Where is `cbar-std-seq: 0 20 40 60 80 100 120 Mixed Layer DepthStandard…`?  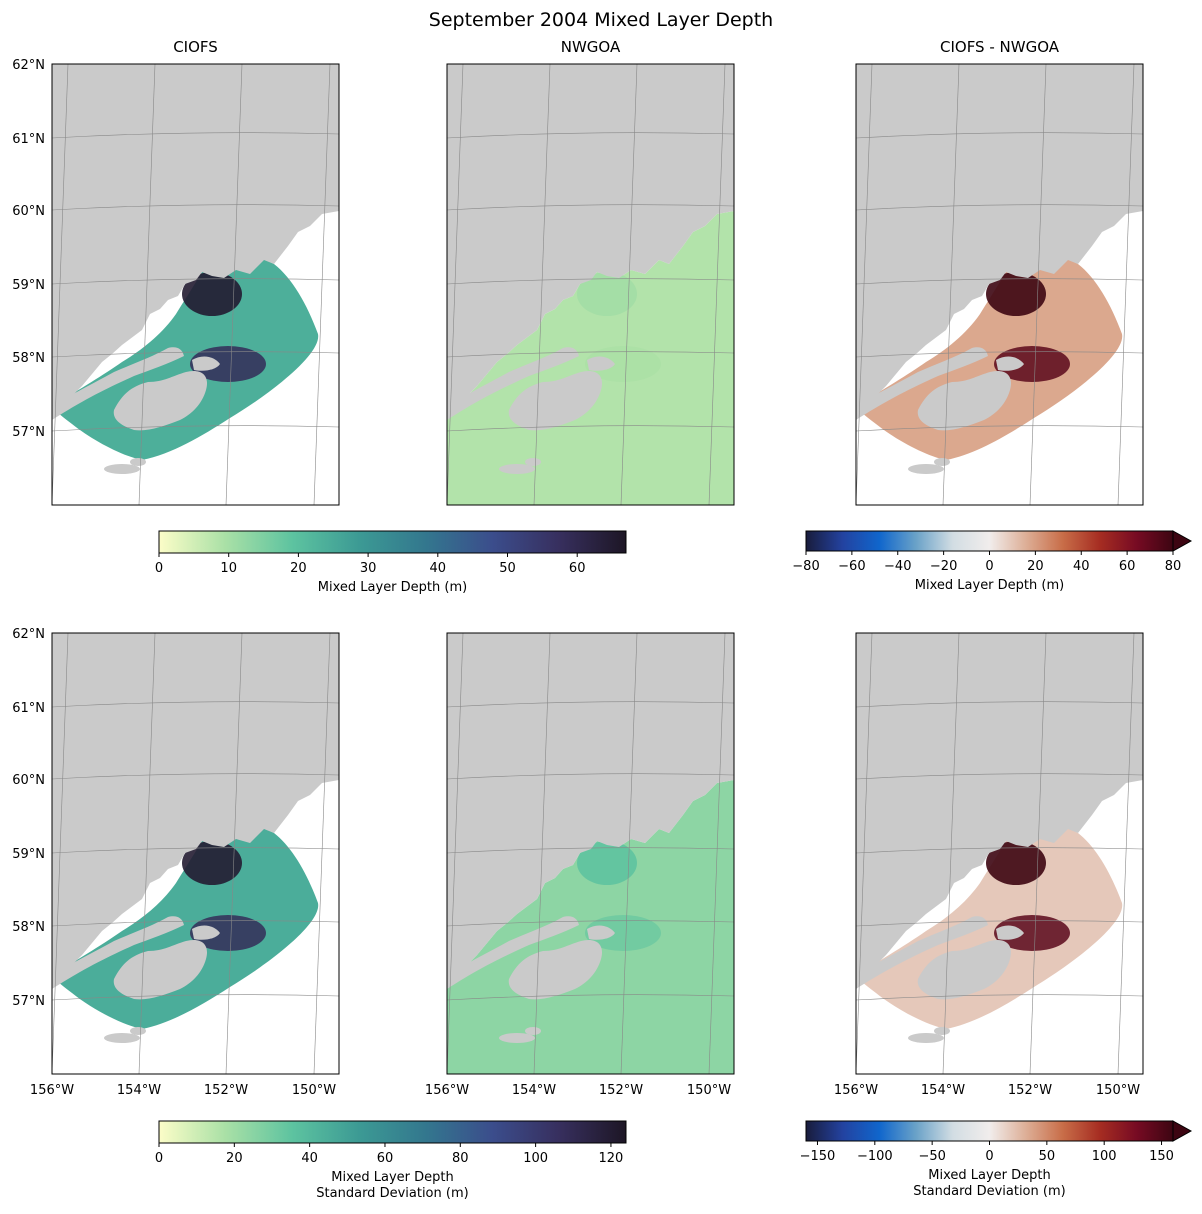
cbar-std-seq: 0 20 40 60 80 100 120 Mixed Layer DepthStandard… is located at coordinates (391, 1160).